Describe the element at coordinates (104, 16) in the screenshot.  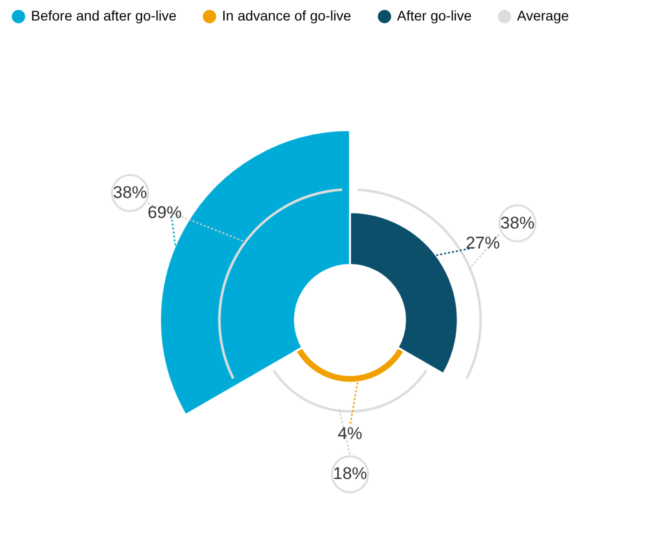
I see `category-label: Before and after go-live` at that location.